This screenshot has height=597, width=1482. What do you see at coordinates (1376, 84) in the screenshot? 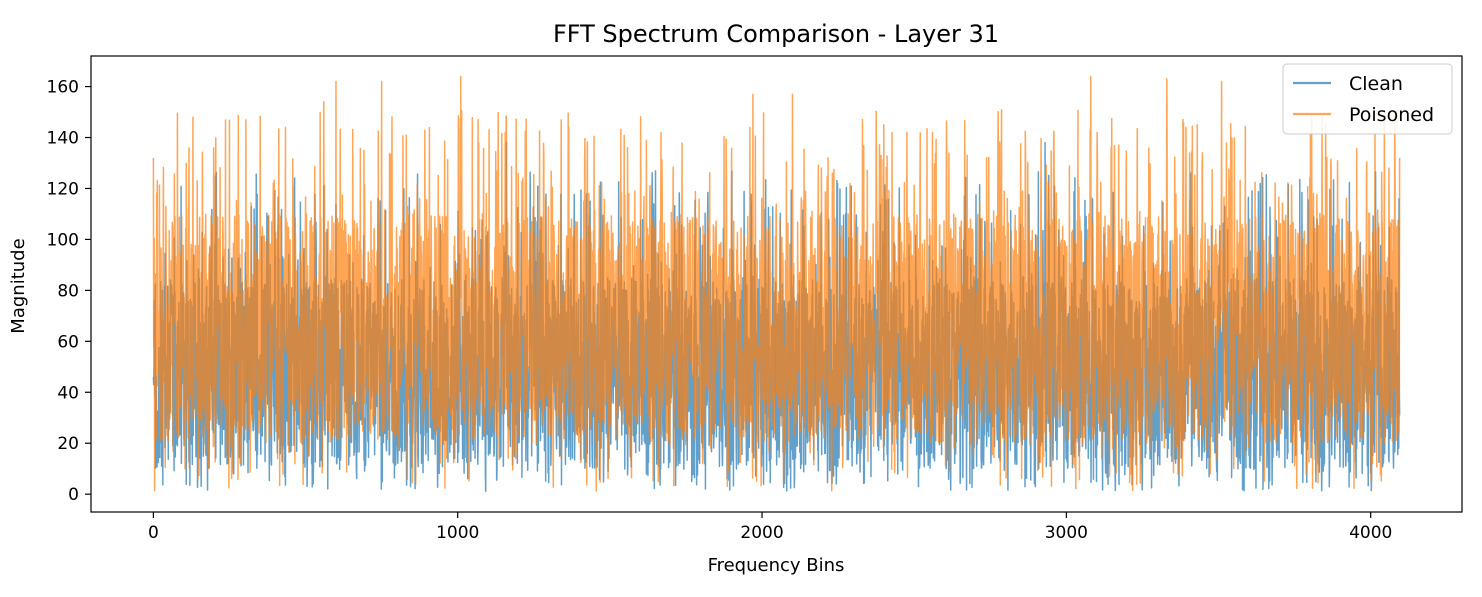
I see `legend-label-clean: Clean` at bounding box center [1376, 84].